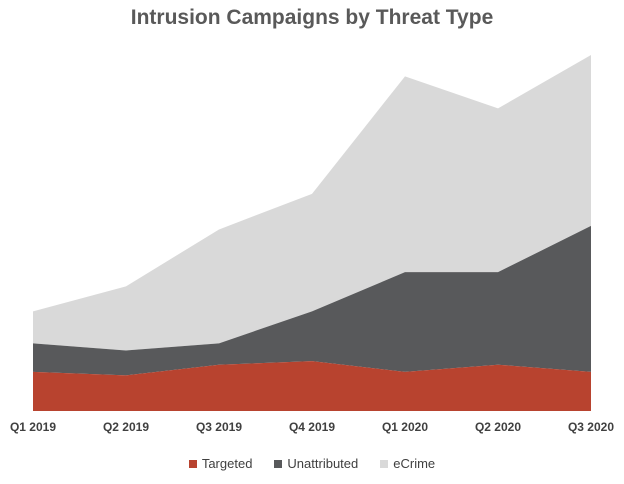  Describe the element at coordinates (323, 463) in the screenshot. I see `legend-label: Unattributed` at that location.